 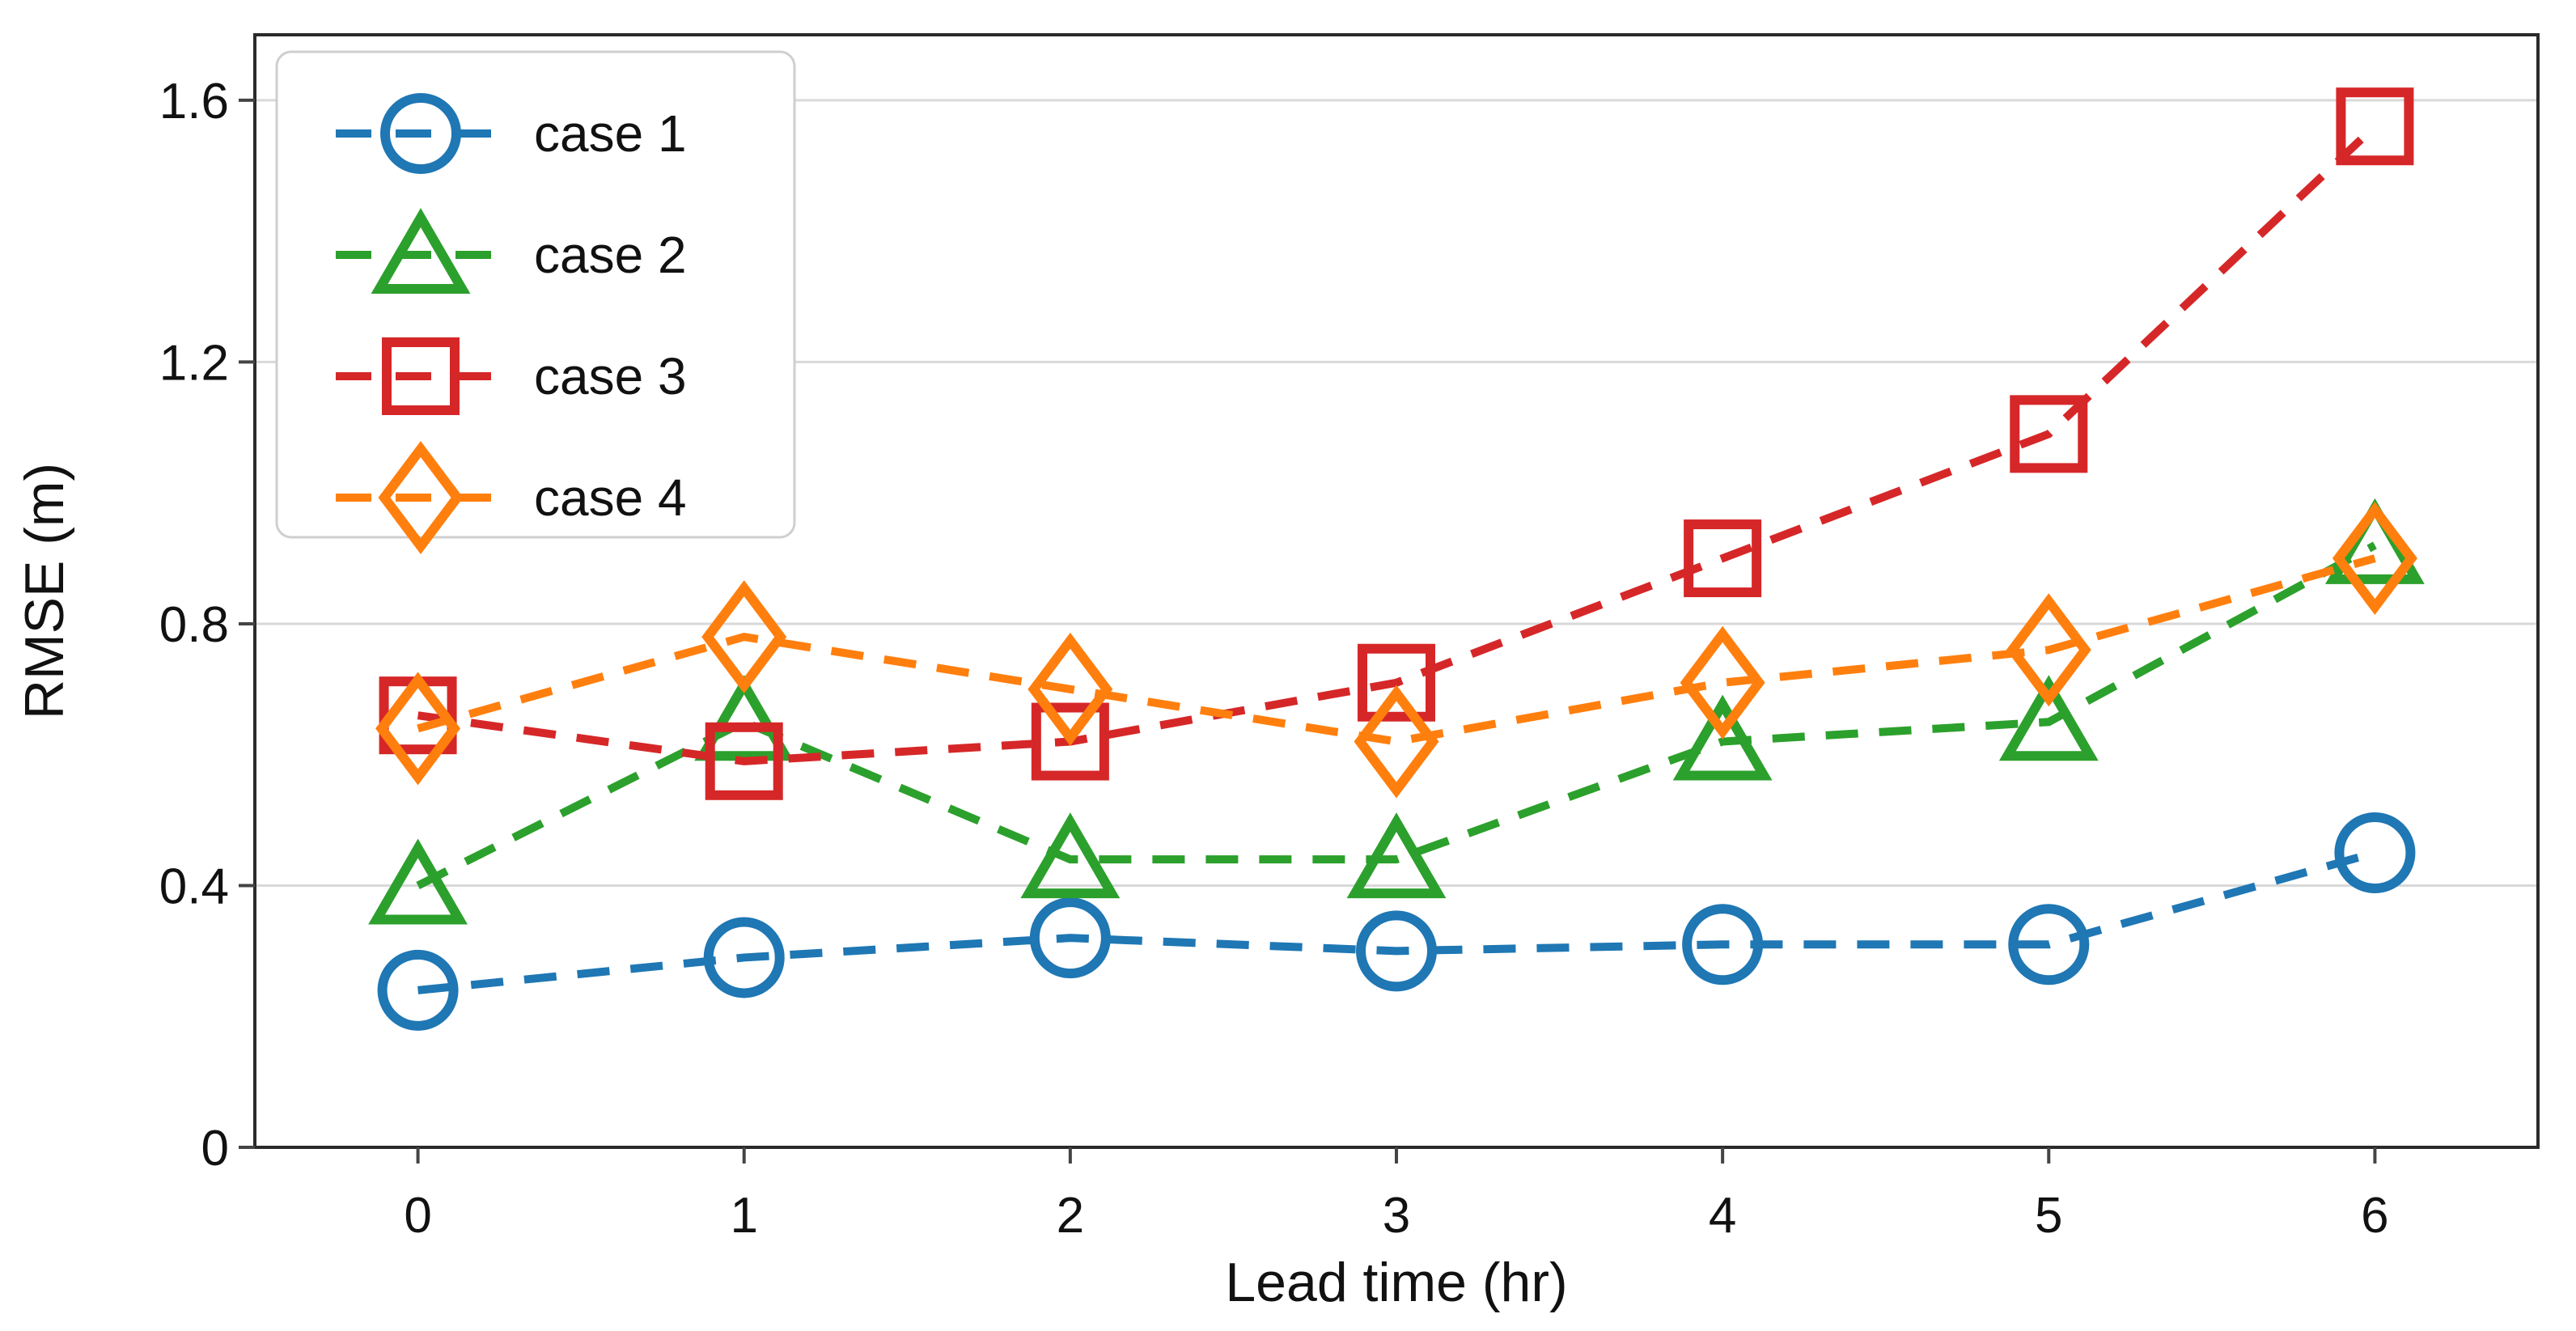 What do you see at coordinates (2374, 1216) in the screenshot?
I see `x-tick-label-6: 6` at bounding box center [2374, 1216].